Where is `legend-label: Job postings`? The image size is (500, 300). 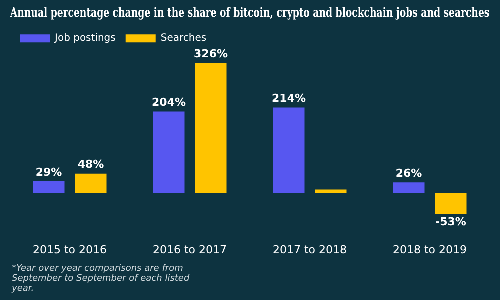
legend-label: Job postings is located at coordinates (85, 38).